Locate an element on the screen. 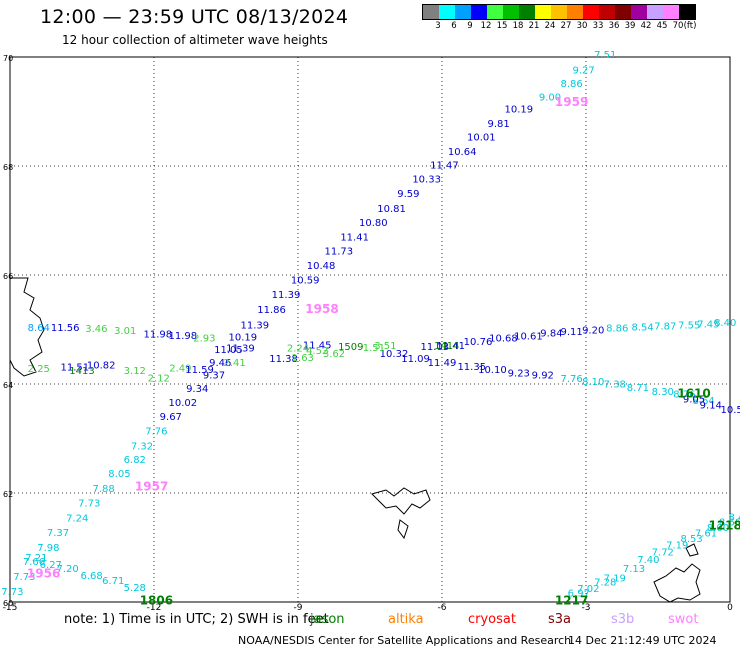 The height and width of the screenshot is (650, 740). wave-height-value: 10.76 is located at coordinates (478, 342).